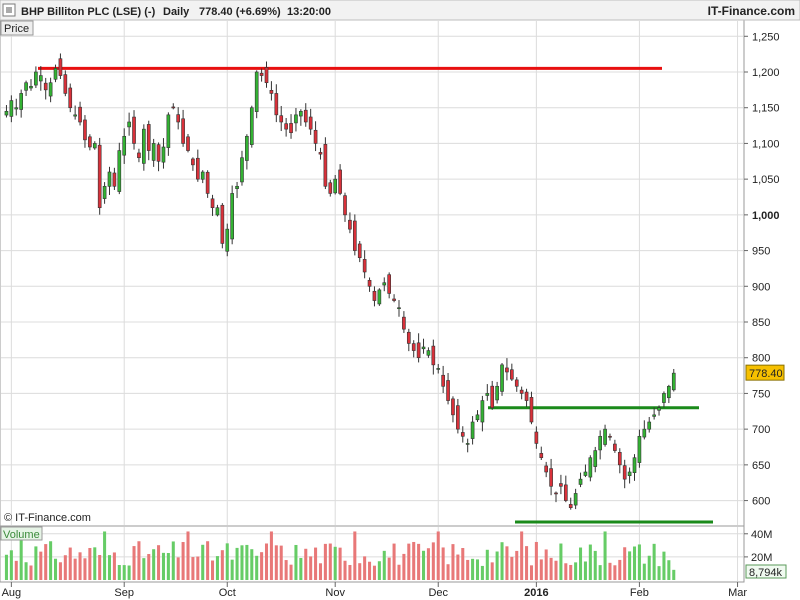 The width and height of the screenshot is (800, 600). What do you see at coordinates (176, 12) in the screenshot?
I see `header-period: Daily` at bounding box center [176, 12].